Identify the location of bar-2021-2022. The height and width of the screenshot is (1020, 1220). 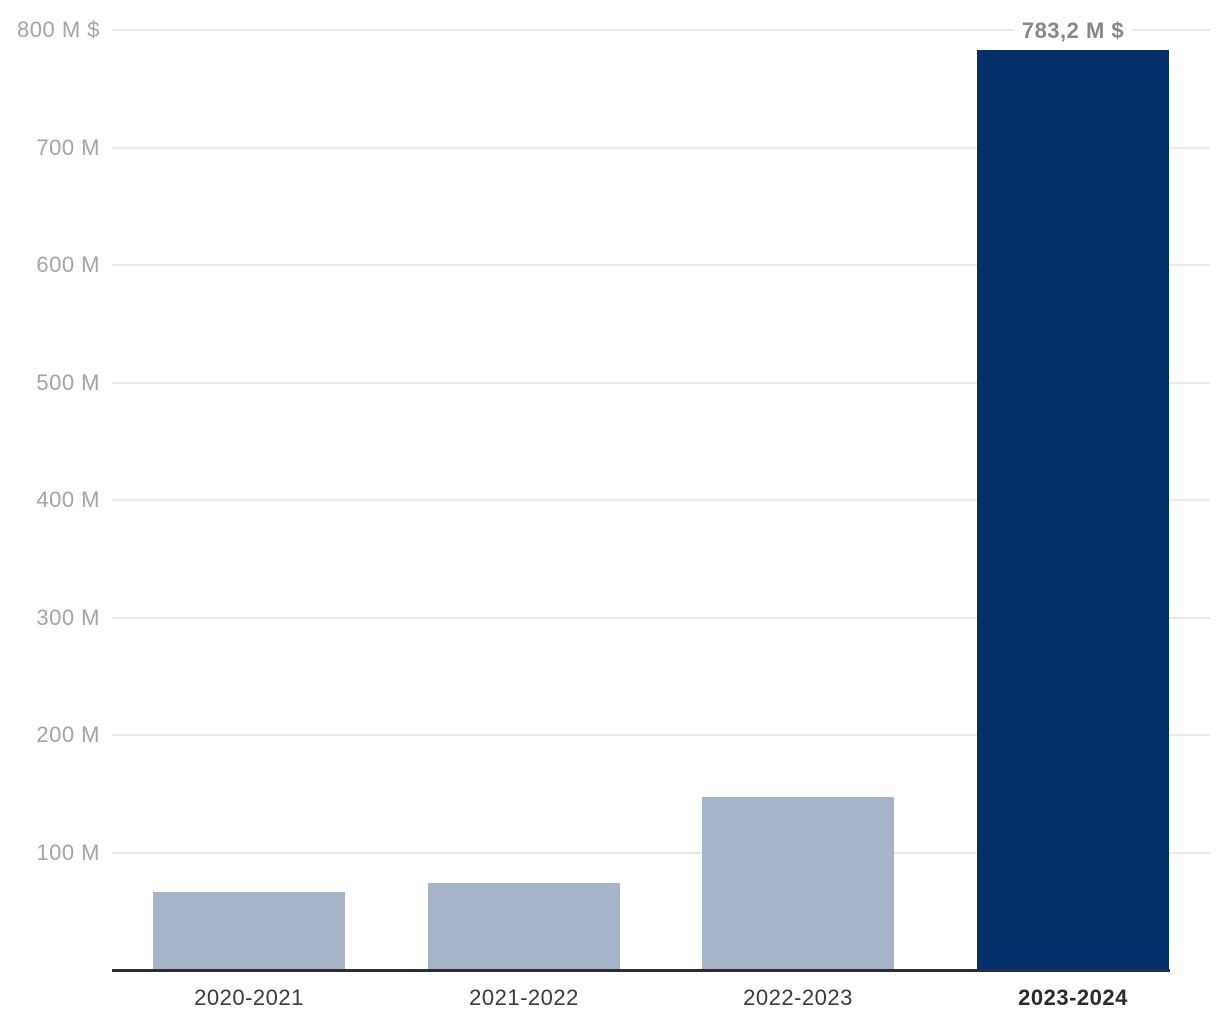
(524, 926).